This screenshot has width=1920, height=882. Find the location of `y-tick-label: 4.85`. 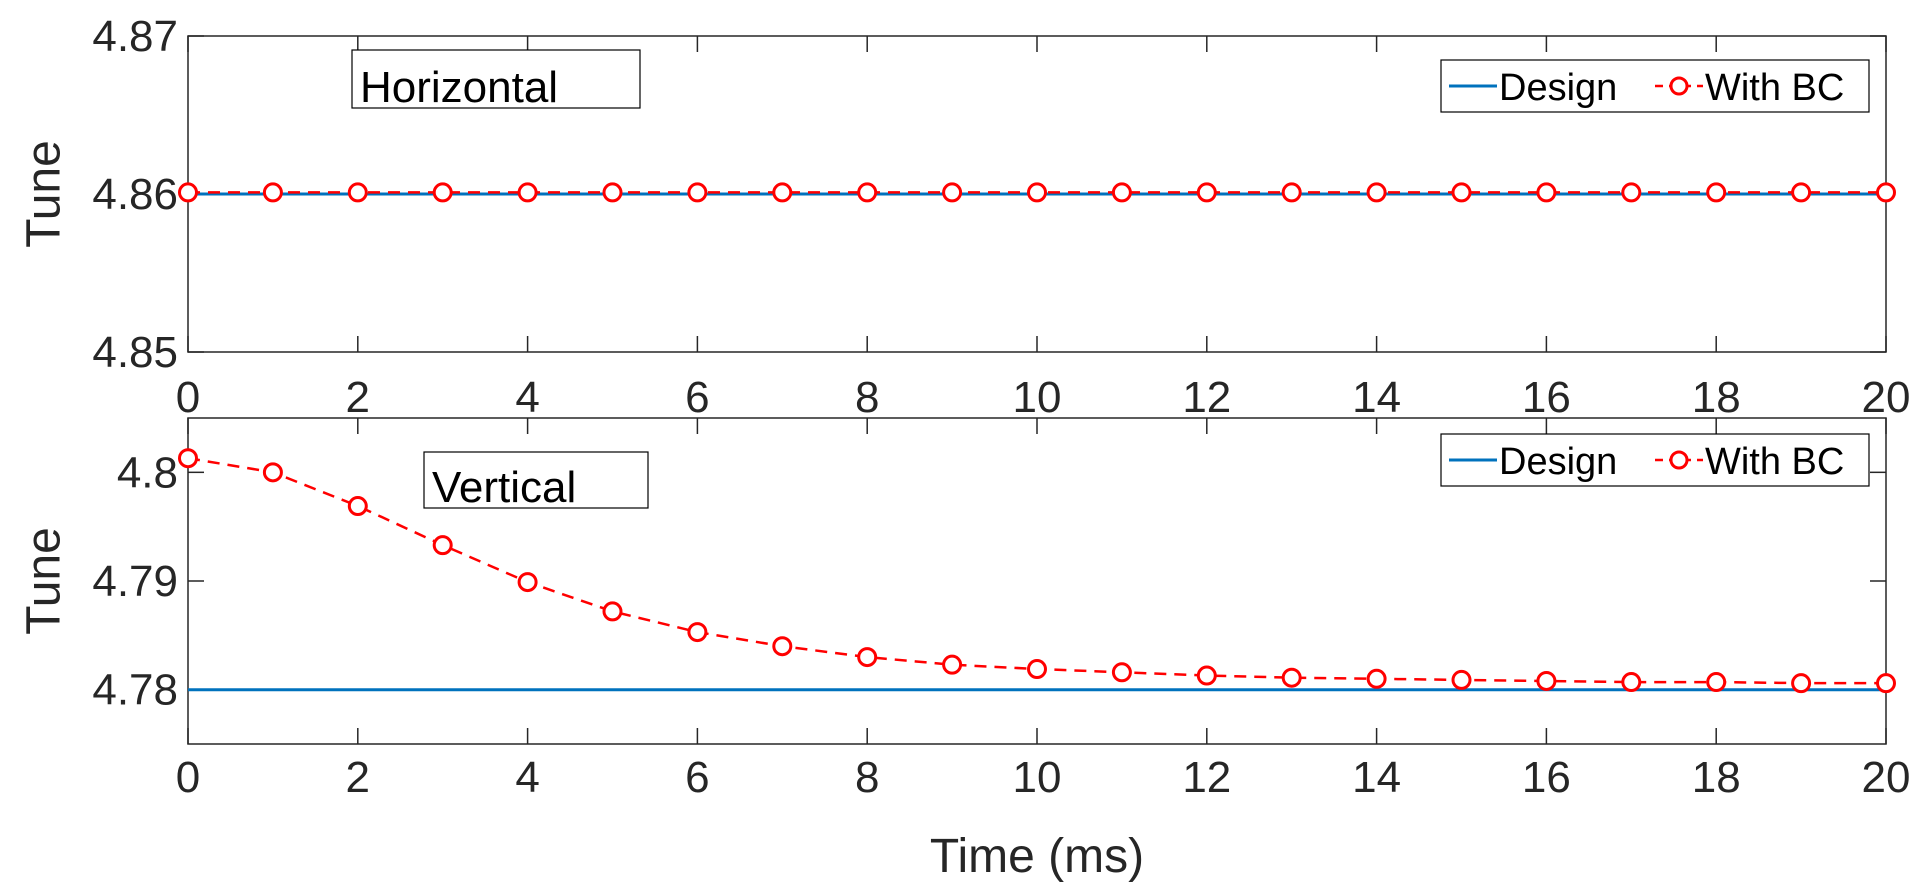

y-tick-label: 4.85 is located at coordinates (135, 352).